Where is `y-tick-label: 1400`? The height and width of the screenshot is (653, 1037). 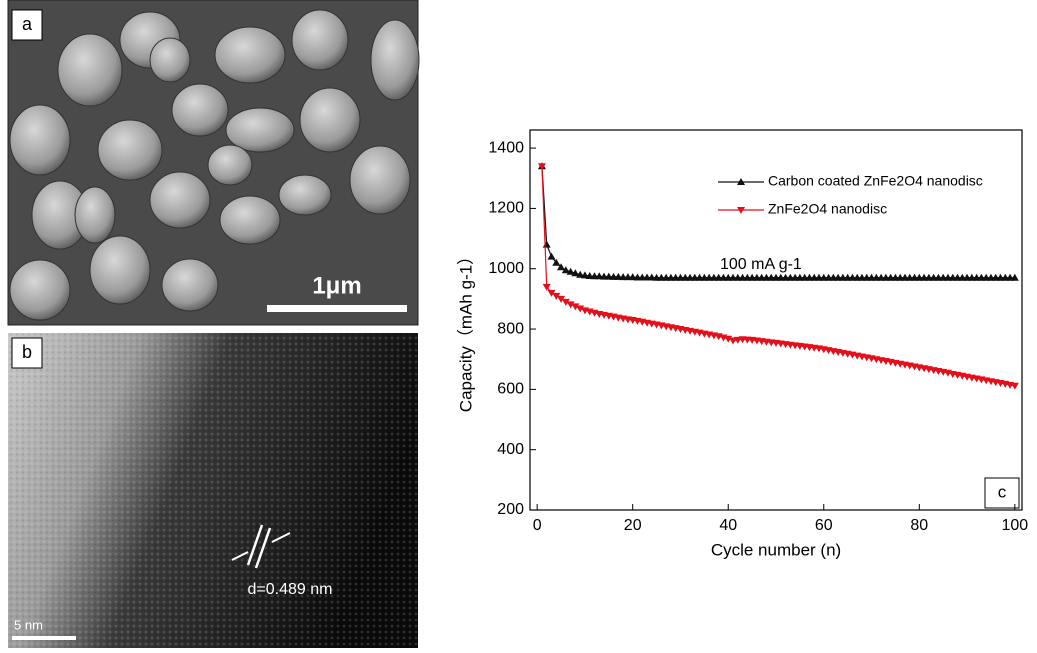 y-tick-label: 1400 is located at coordinates (506, 147).